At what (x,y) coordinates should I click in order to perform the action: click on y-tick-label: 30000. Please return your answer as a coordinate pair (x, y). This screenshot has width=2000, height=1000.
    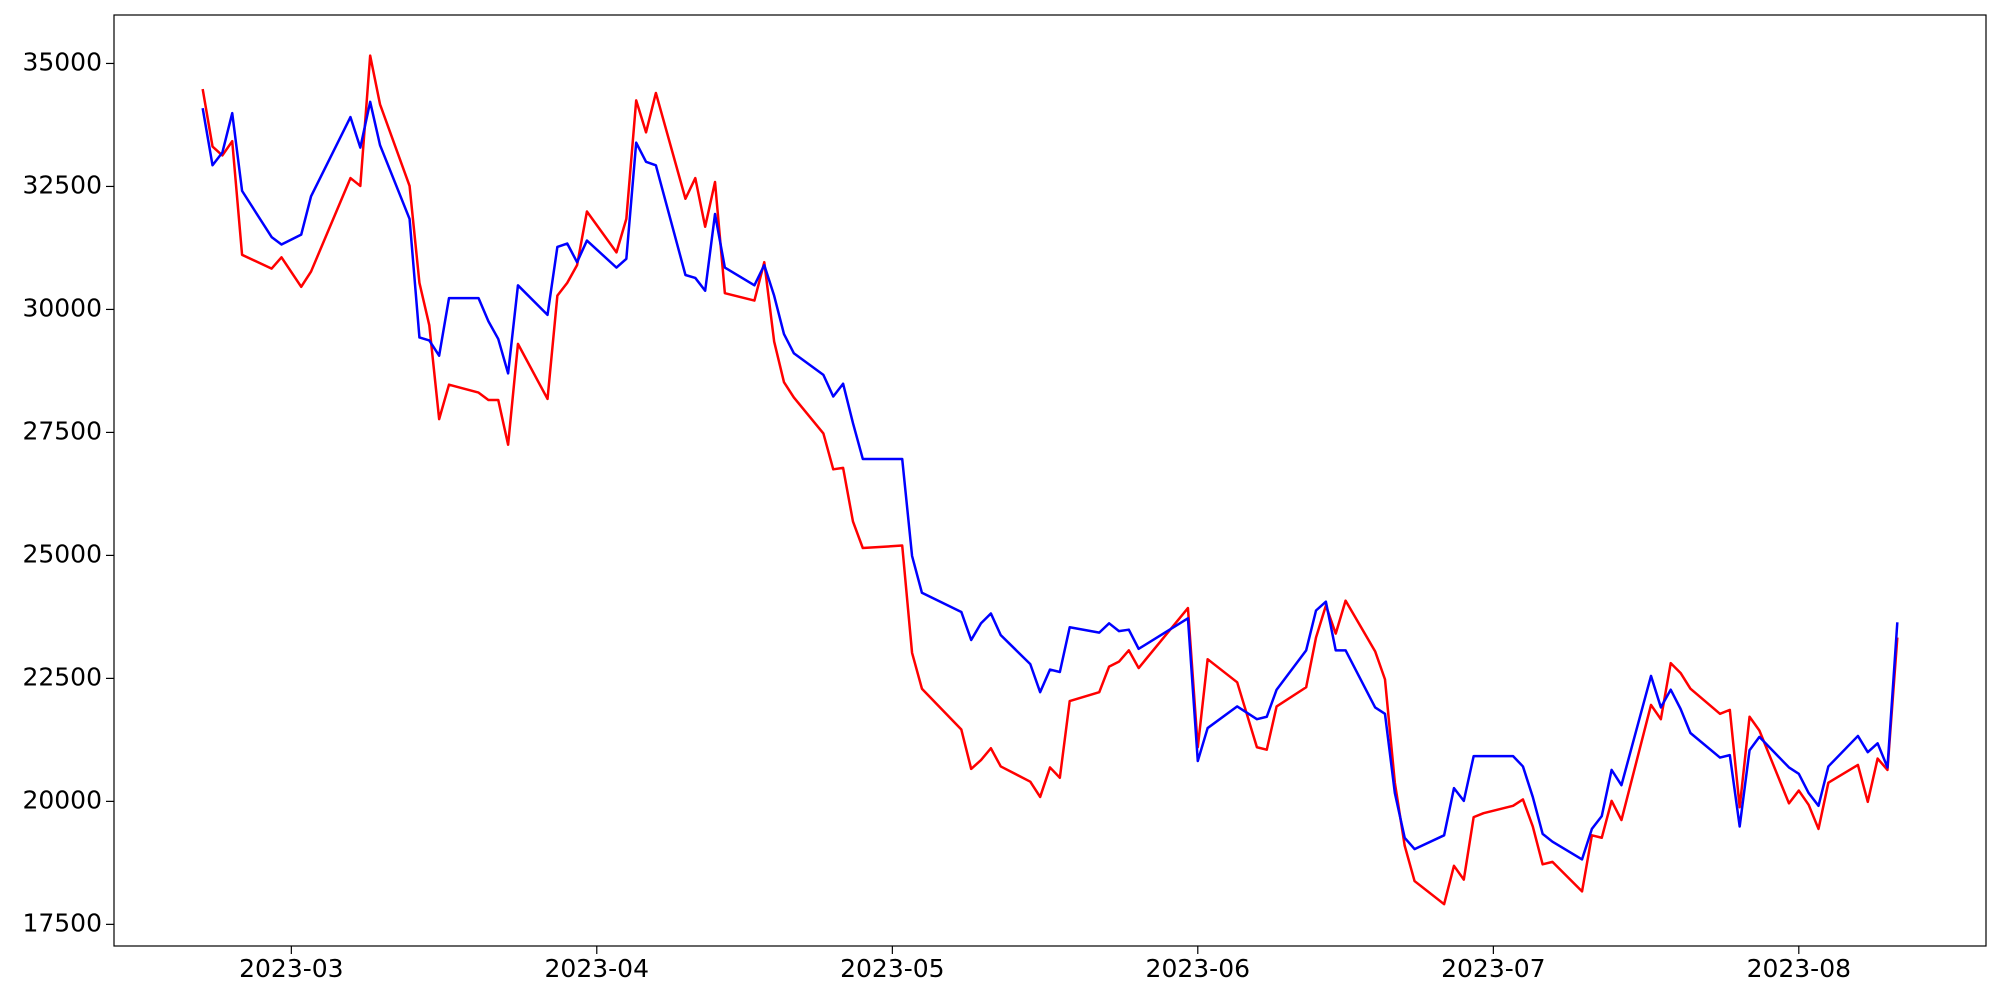
    Looking at the image, I should click on (62, 307).